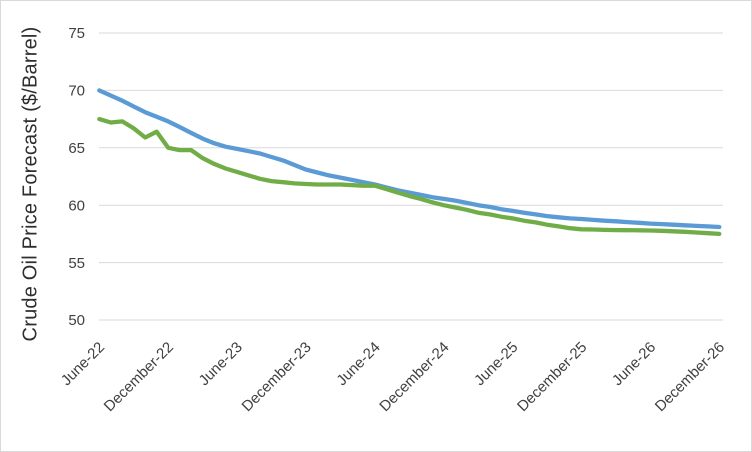 Image resolution: width=752 pixels, height=452 pixels. I want to click on y-axis-tick-label: 55, so click(76, 263).